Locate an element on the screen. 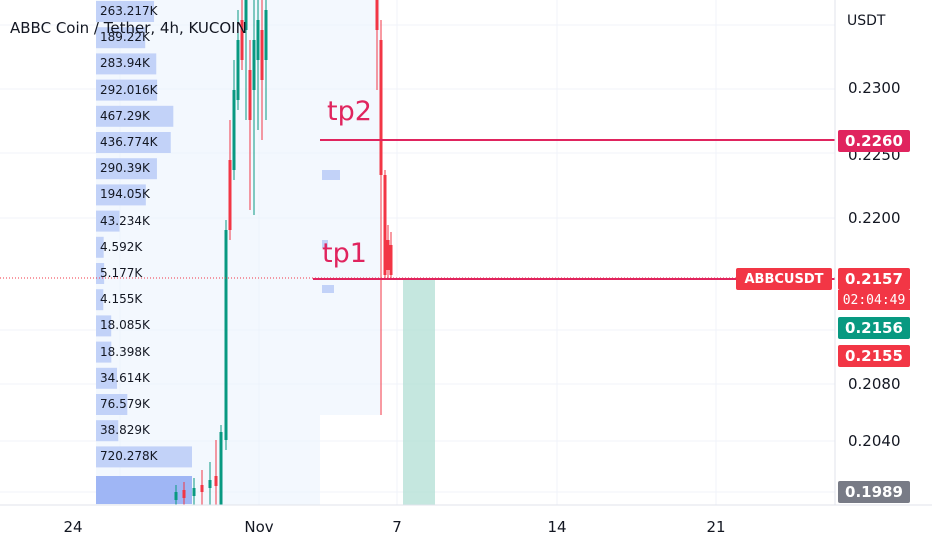 The width and height of the screenshot is (932, 550). time-tick-label: 21 is located at coordinates (716, 527).